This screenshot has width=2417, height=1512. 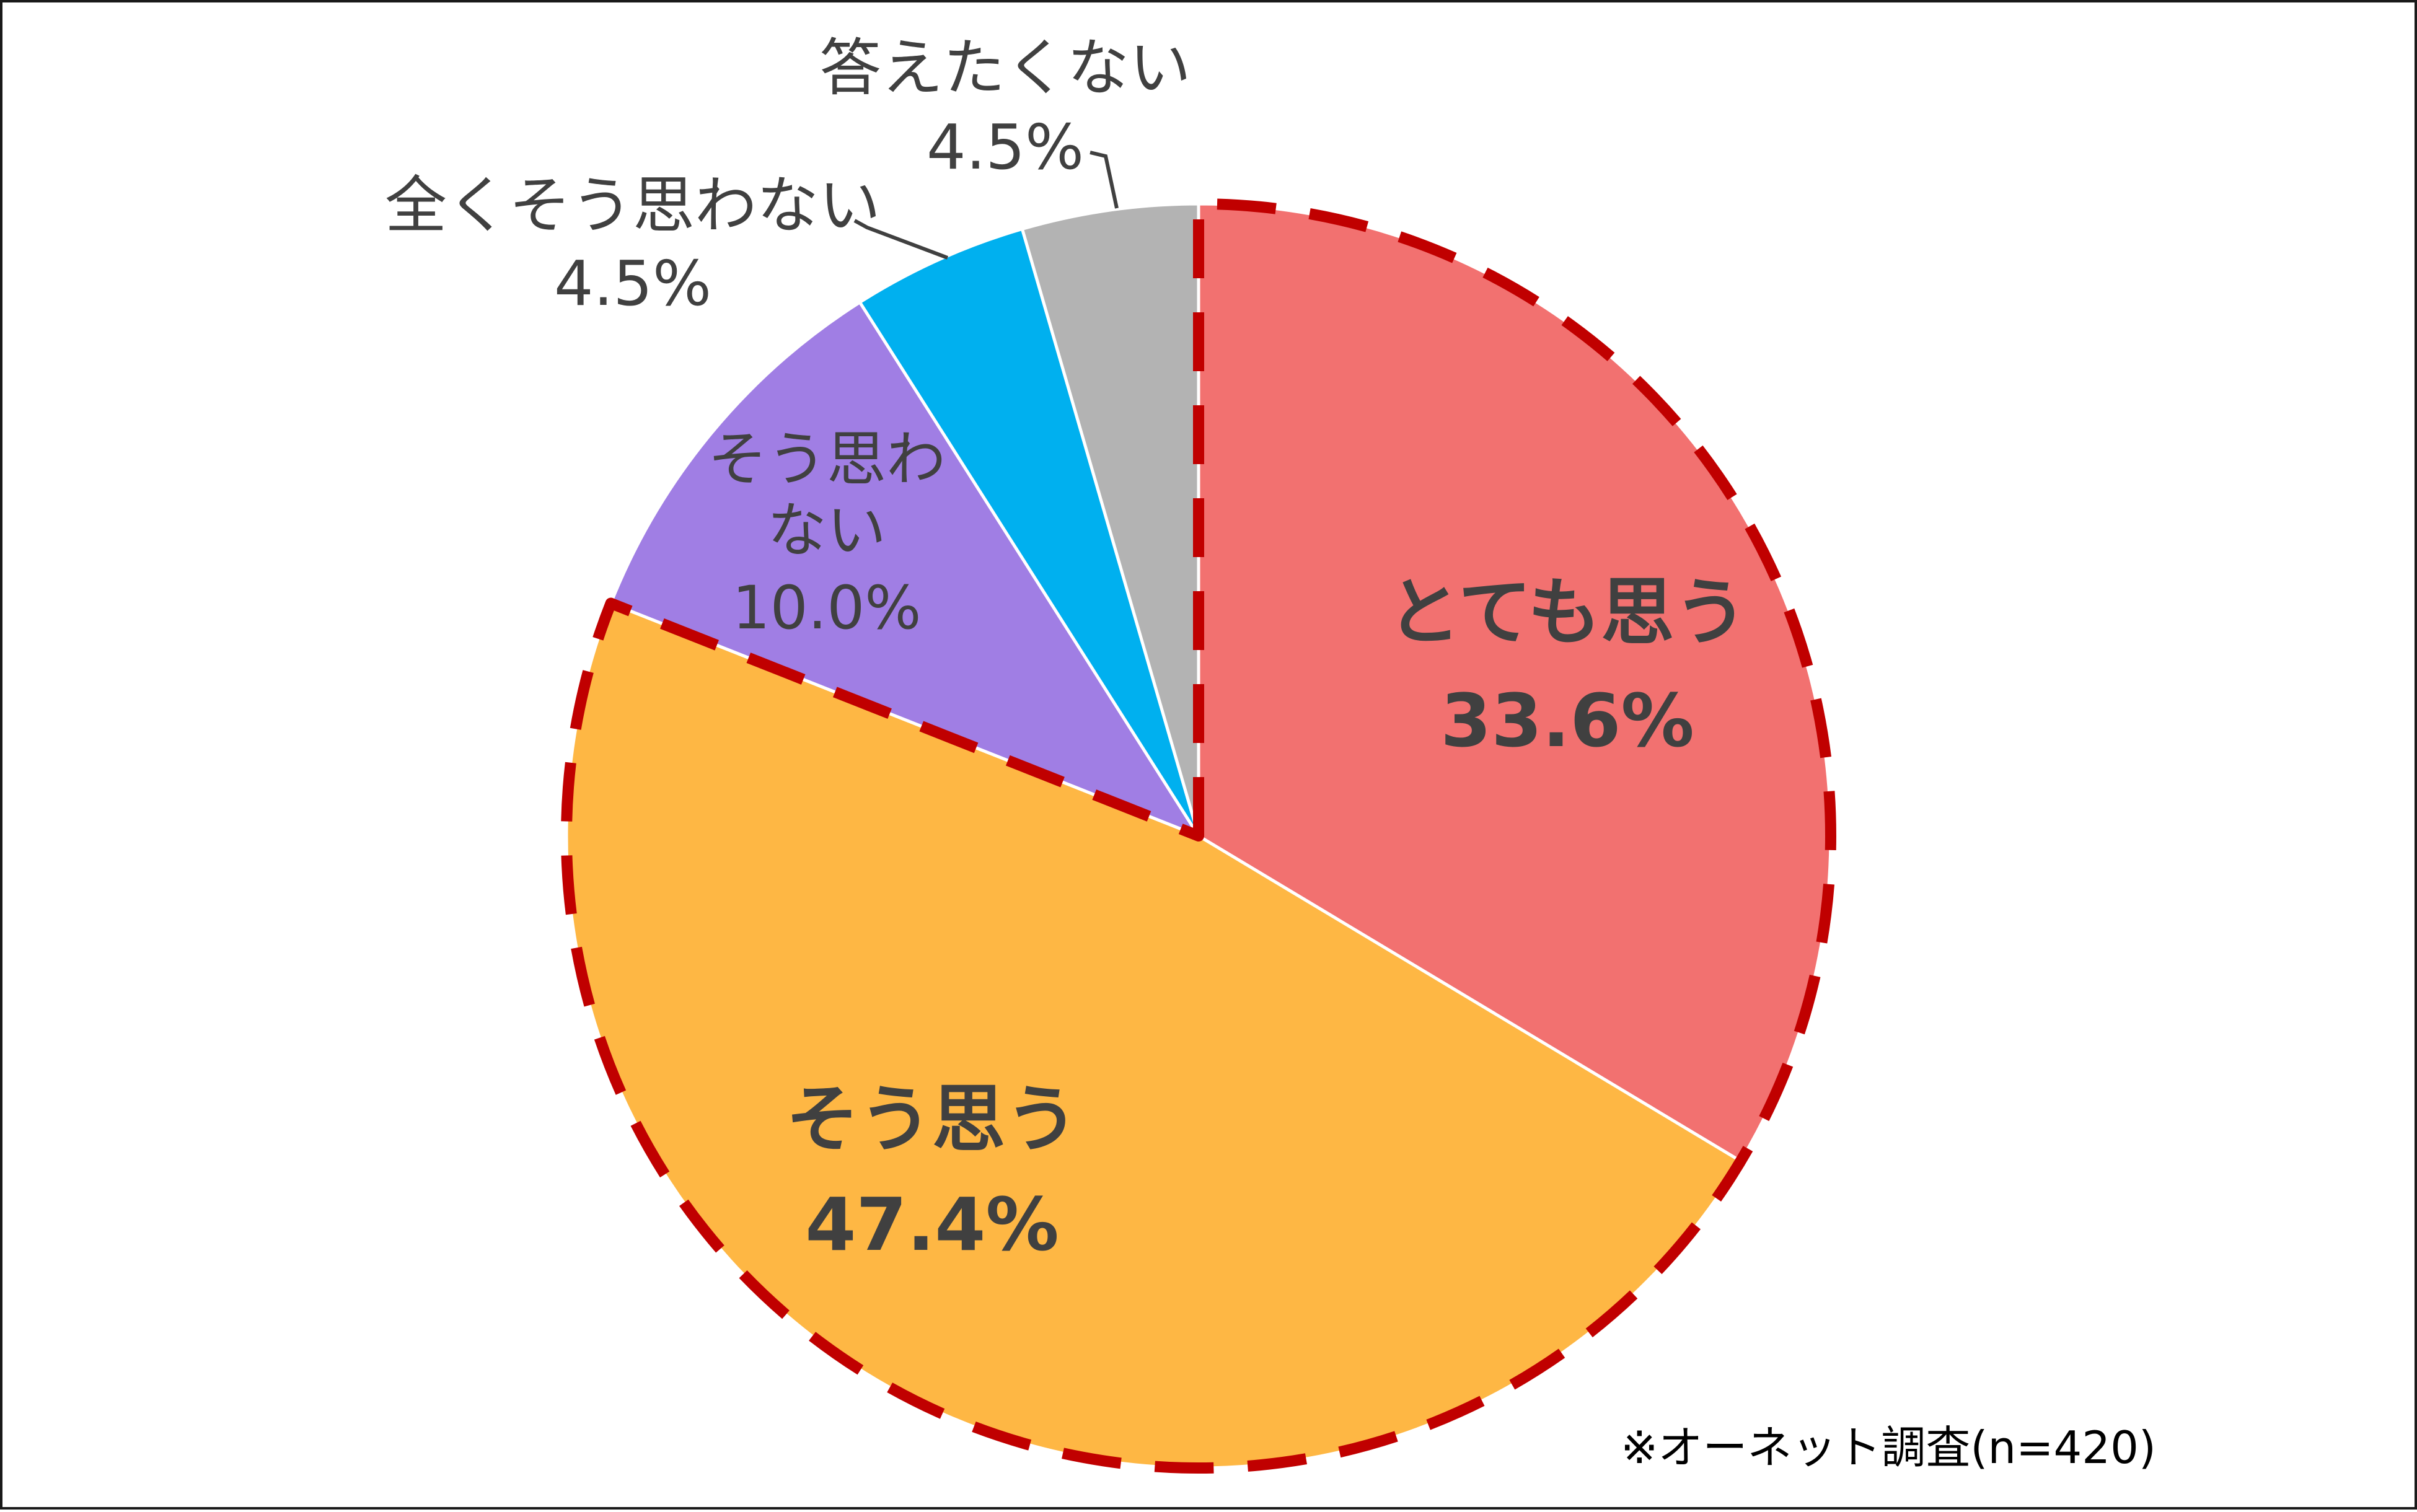 I want to click on slice-label-そう思わない-line1: そう思わ, so click(x=827, y=459).